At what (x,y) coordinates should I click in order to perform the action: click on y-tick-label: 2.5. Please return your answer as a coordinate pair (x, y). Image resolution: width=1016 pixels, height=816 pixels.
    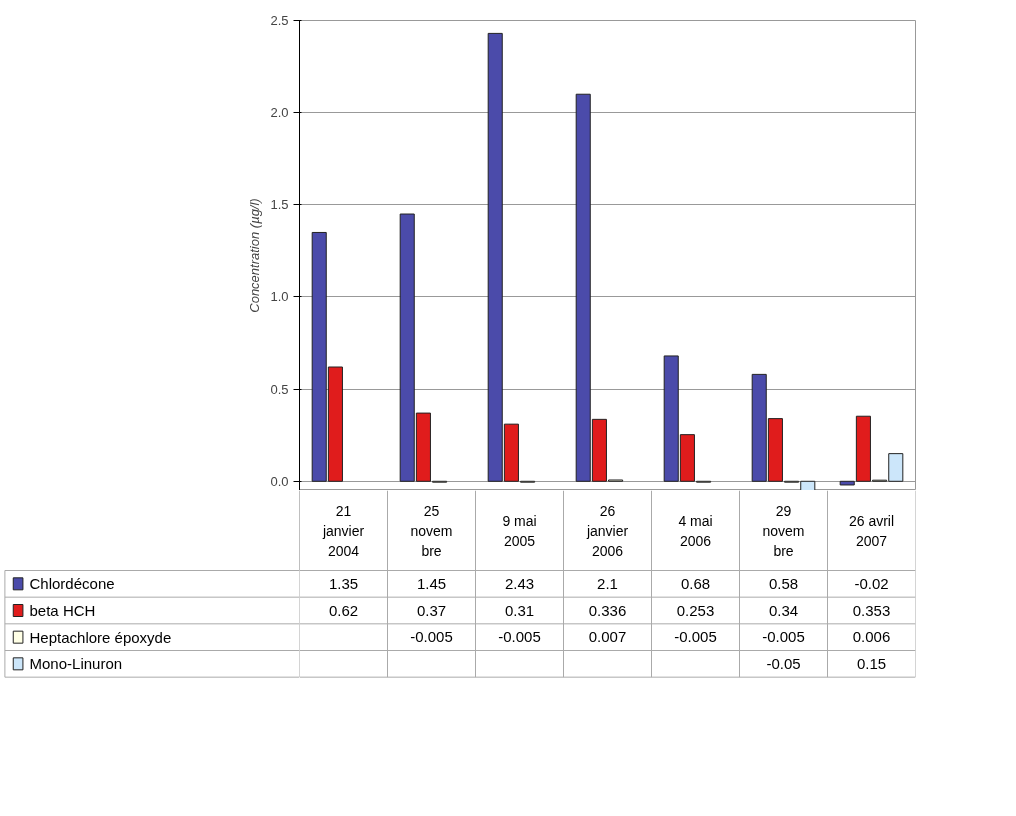
    Looking at the image, I should click on (279, 20).